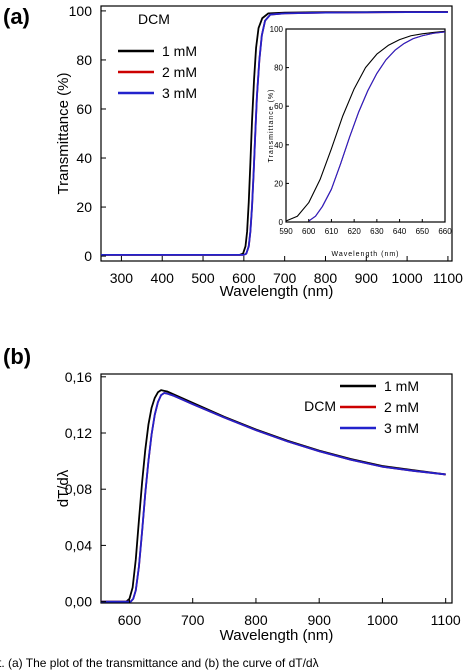  I want to click on x-tick-label: 300, so click(122, 278).